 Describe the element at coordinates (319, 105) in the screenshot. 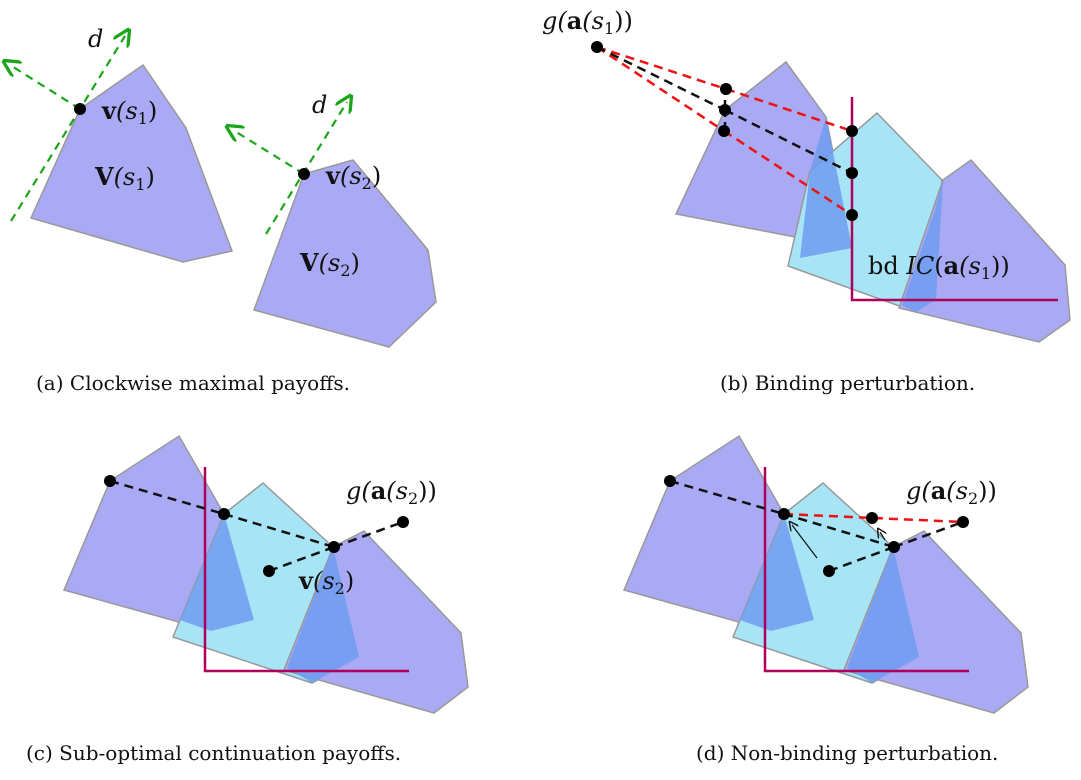

I see `label-d2: d` at that location.